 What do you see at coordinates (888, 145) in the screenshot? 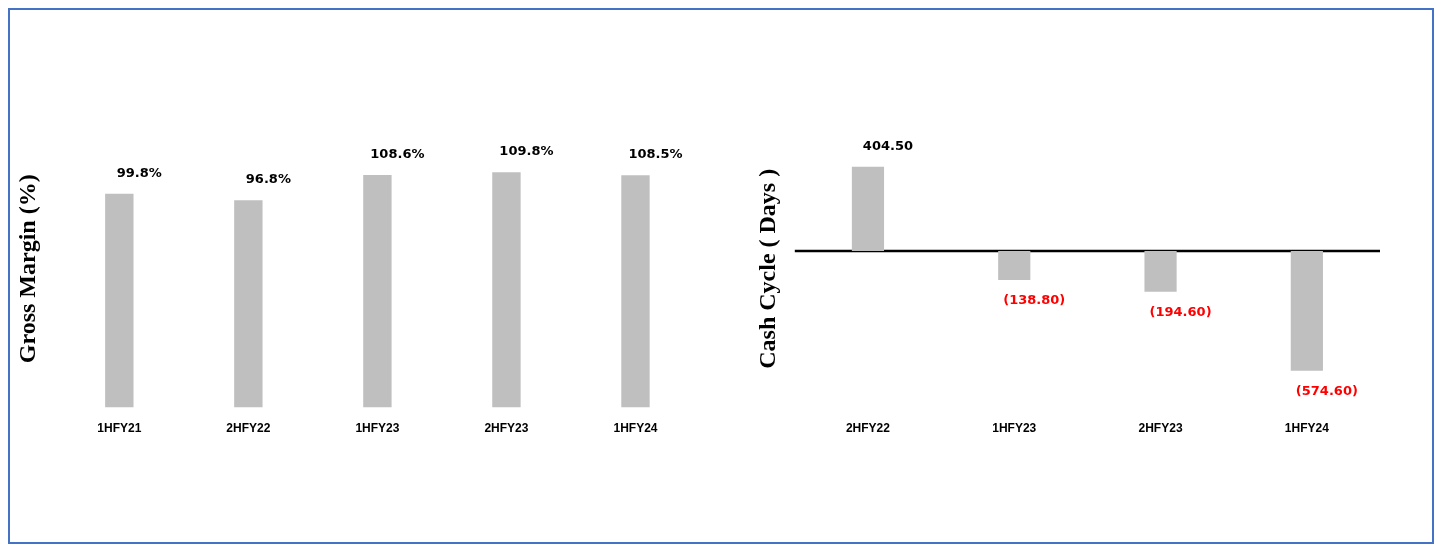
I see `data-label: 404.50` at bounding box center [888, 145].